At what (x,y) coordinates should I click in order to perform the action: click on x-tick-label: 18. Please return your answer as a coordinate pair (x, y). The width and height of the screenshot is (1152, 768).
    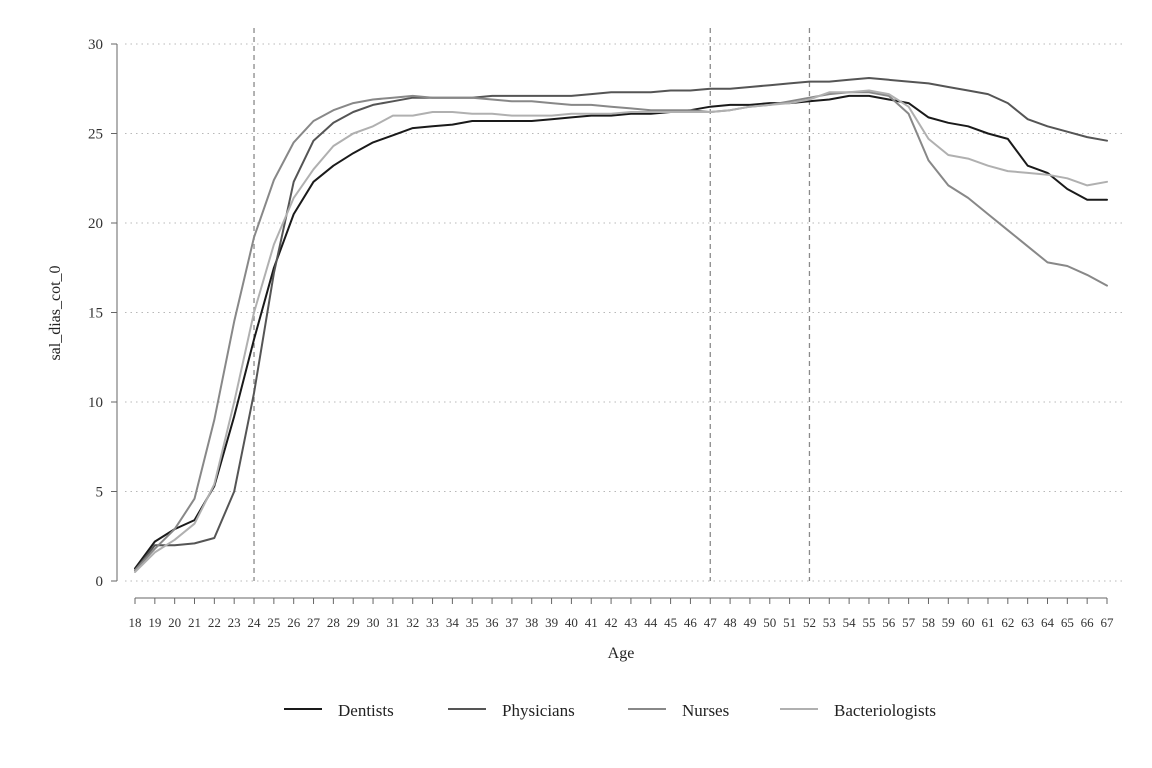
    Looking at the image, I should click on (135, 622).